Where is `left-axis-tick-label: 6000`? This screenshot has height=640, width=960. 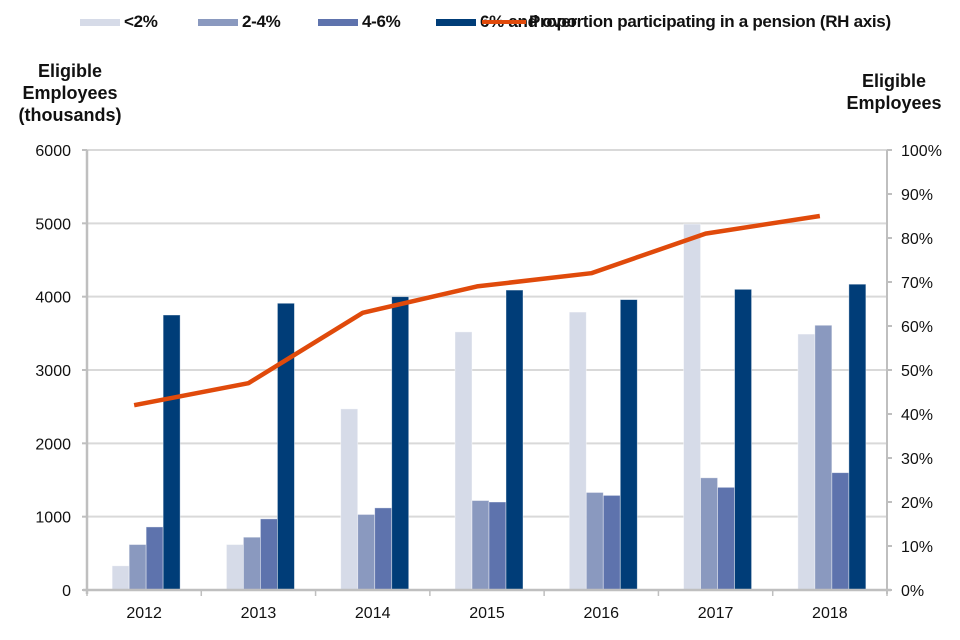 left-axis-tick-label: 6000 is located at coordinates (53, 151).